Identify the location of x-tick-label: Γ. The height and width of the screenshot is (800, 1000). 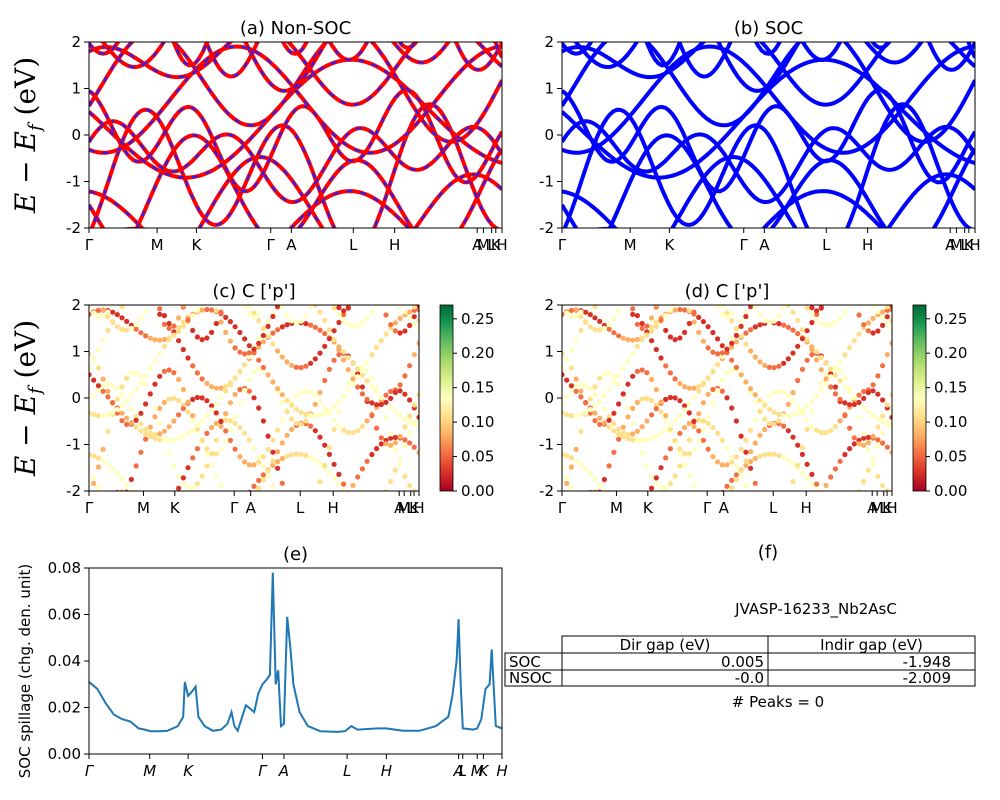
(90, 771).